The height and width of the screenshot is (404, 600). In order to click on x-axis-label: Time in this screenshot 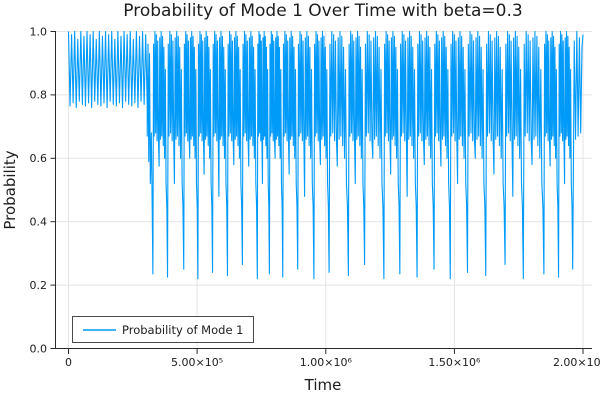, I will do `click(323, 385)`.